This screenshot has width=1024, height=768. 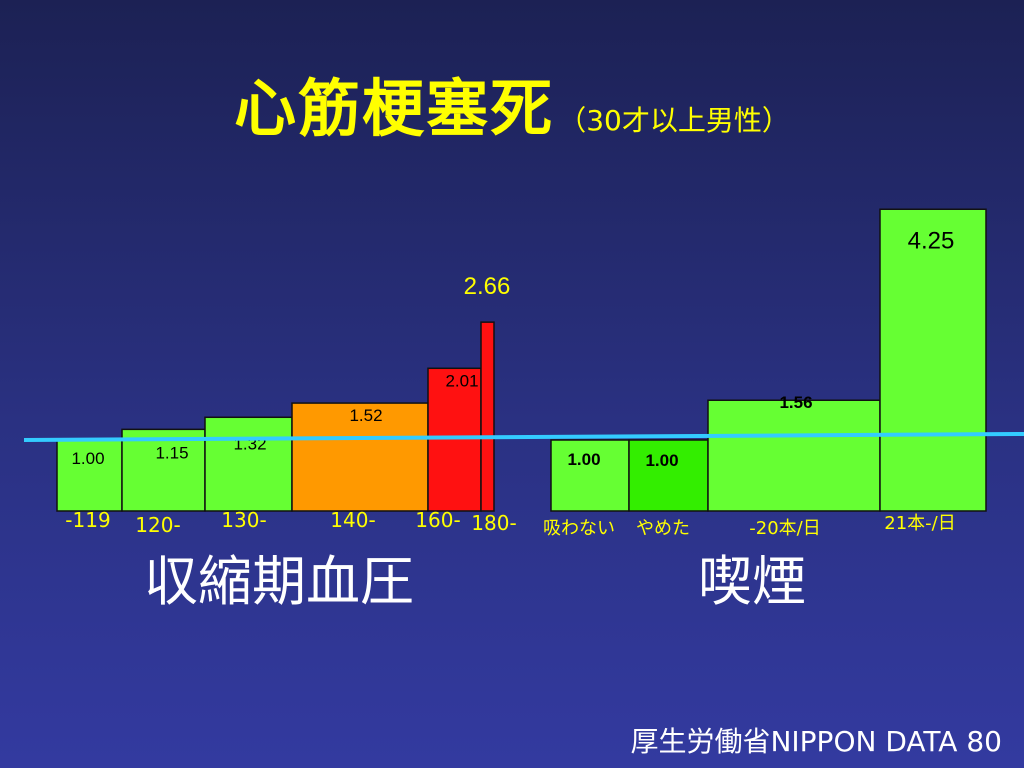 I want to click on value-label-0-3: 1.52, so click(x=365, y=415).